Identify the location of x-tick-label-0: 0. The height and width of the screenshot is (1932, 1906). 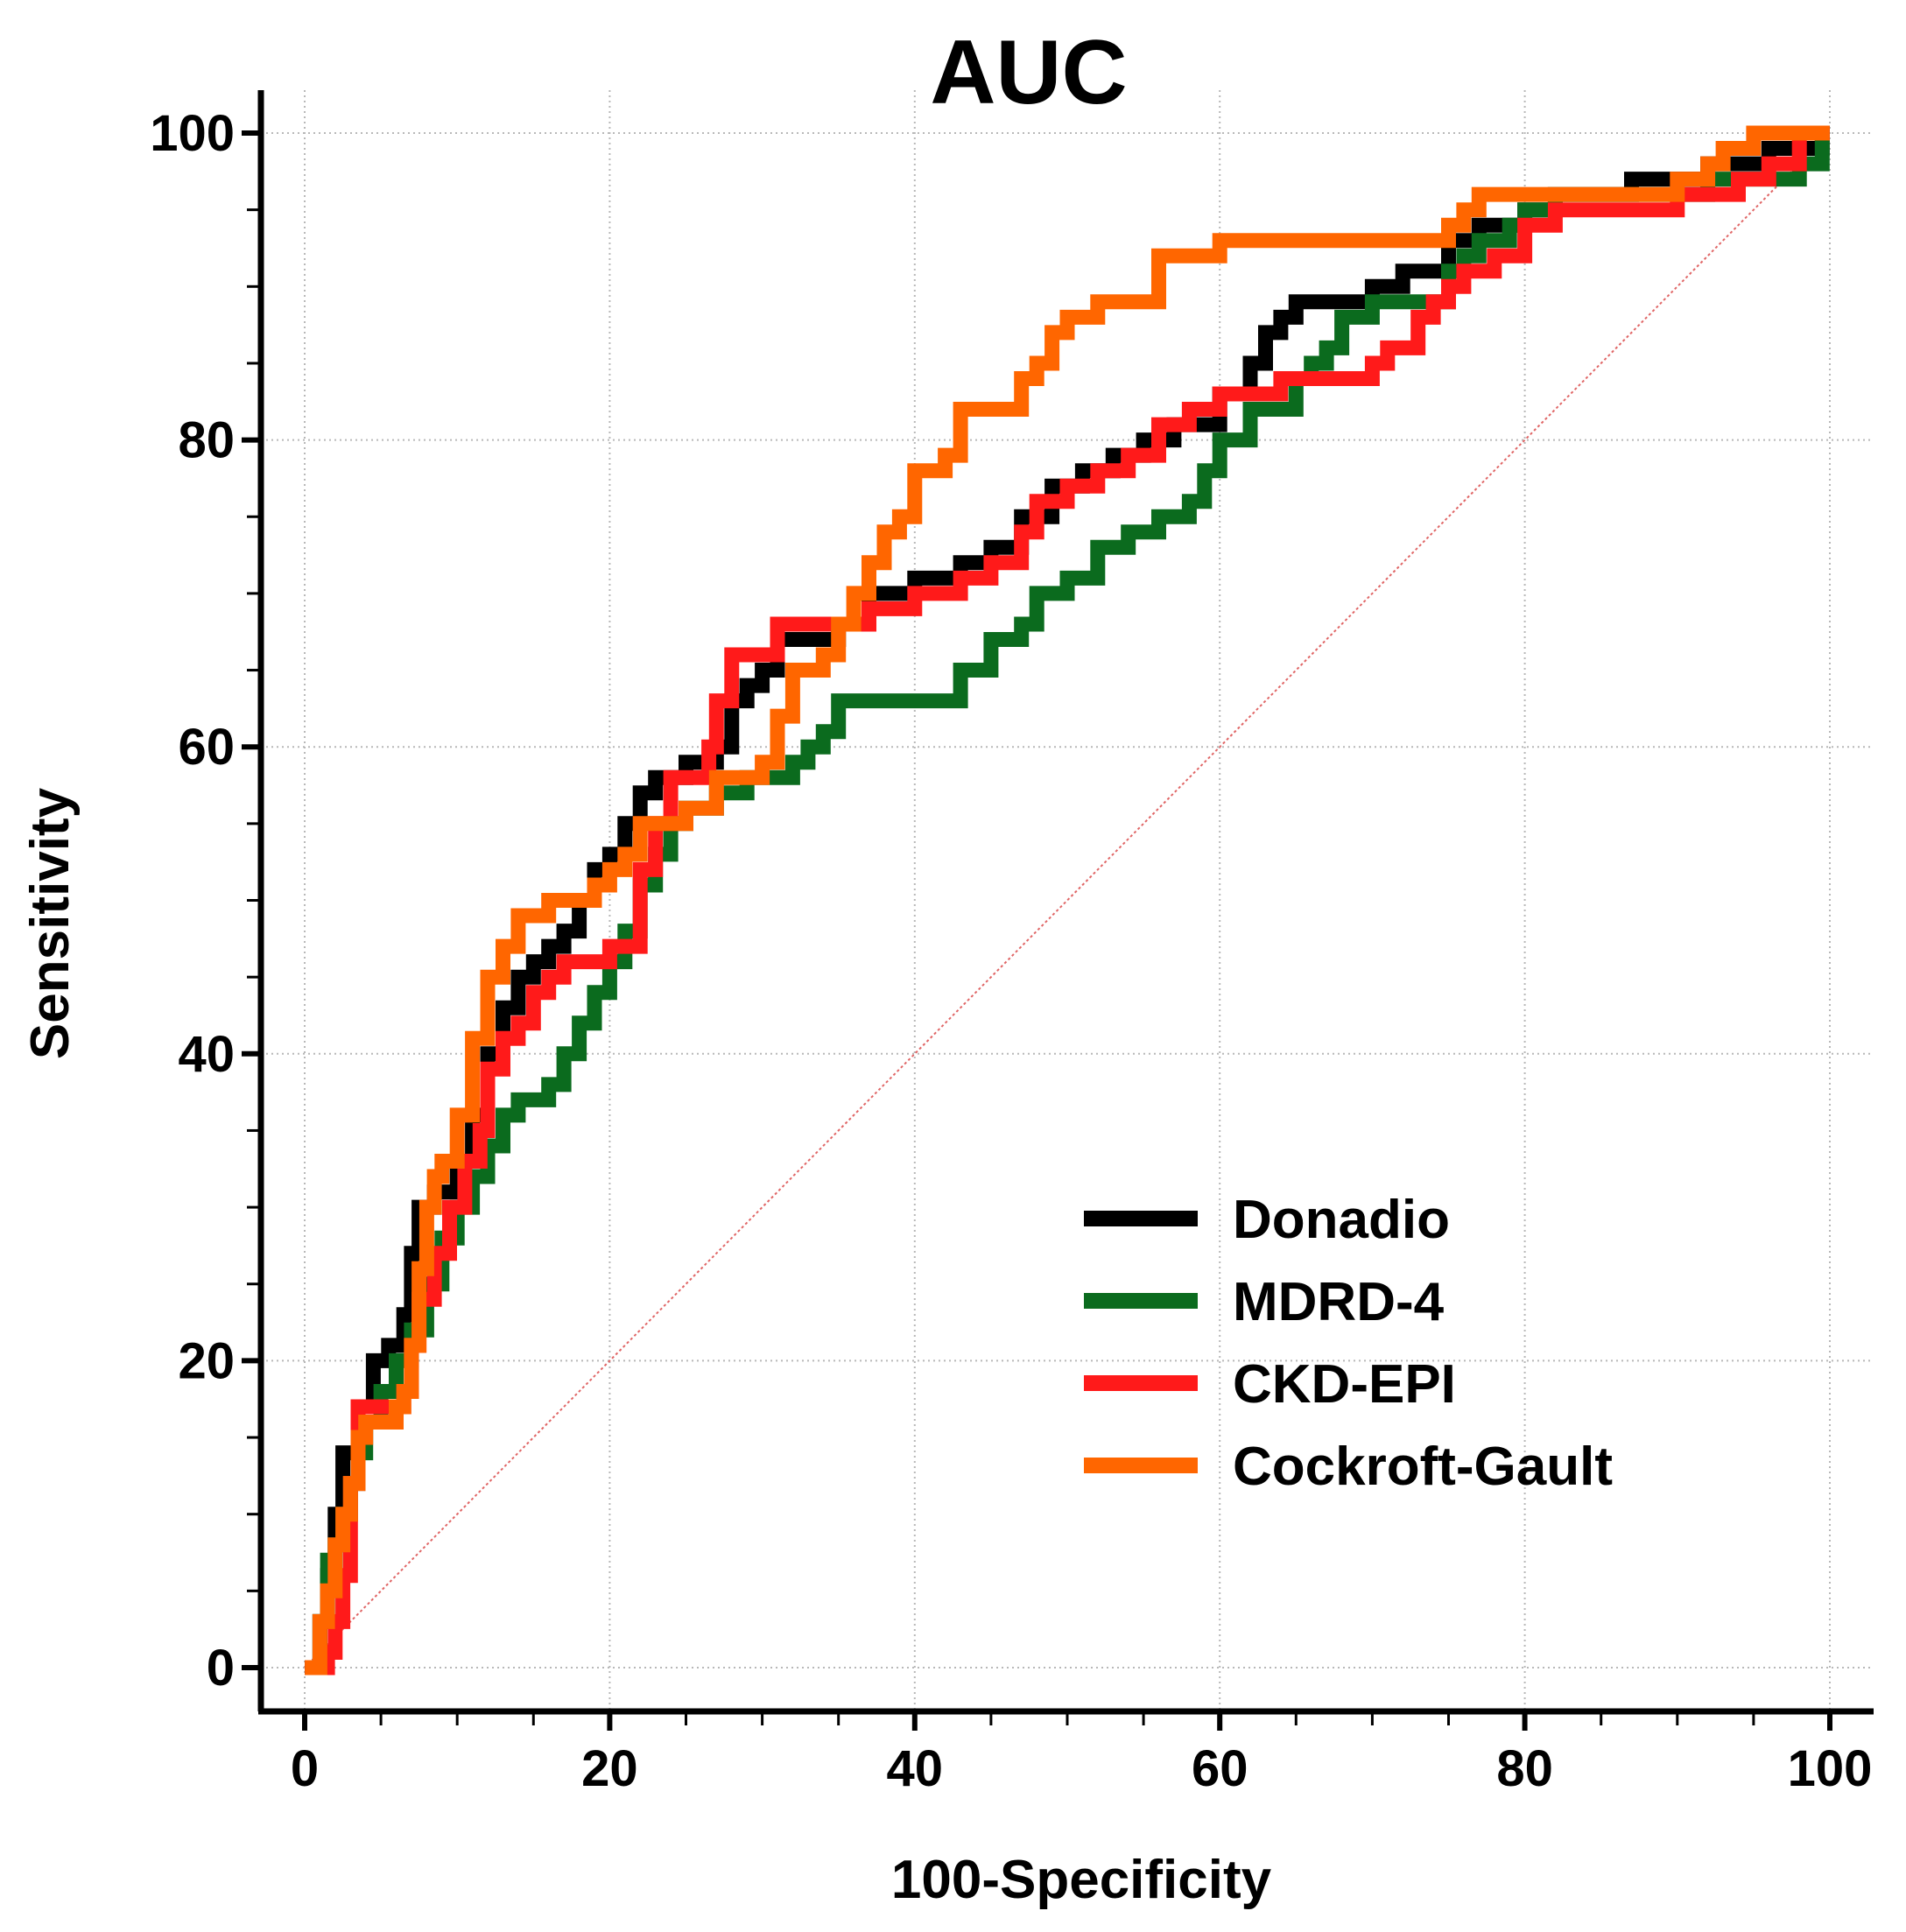
(305, 1769).